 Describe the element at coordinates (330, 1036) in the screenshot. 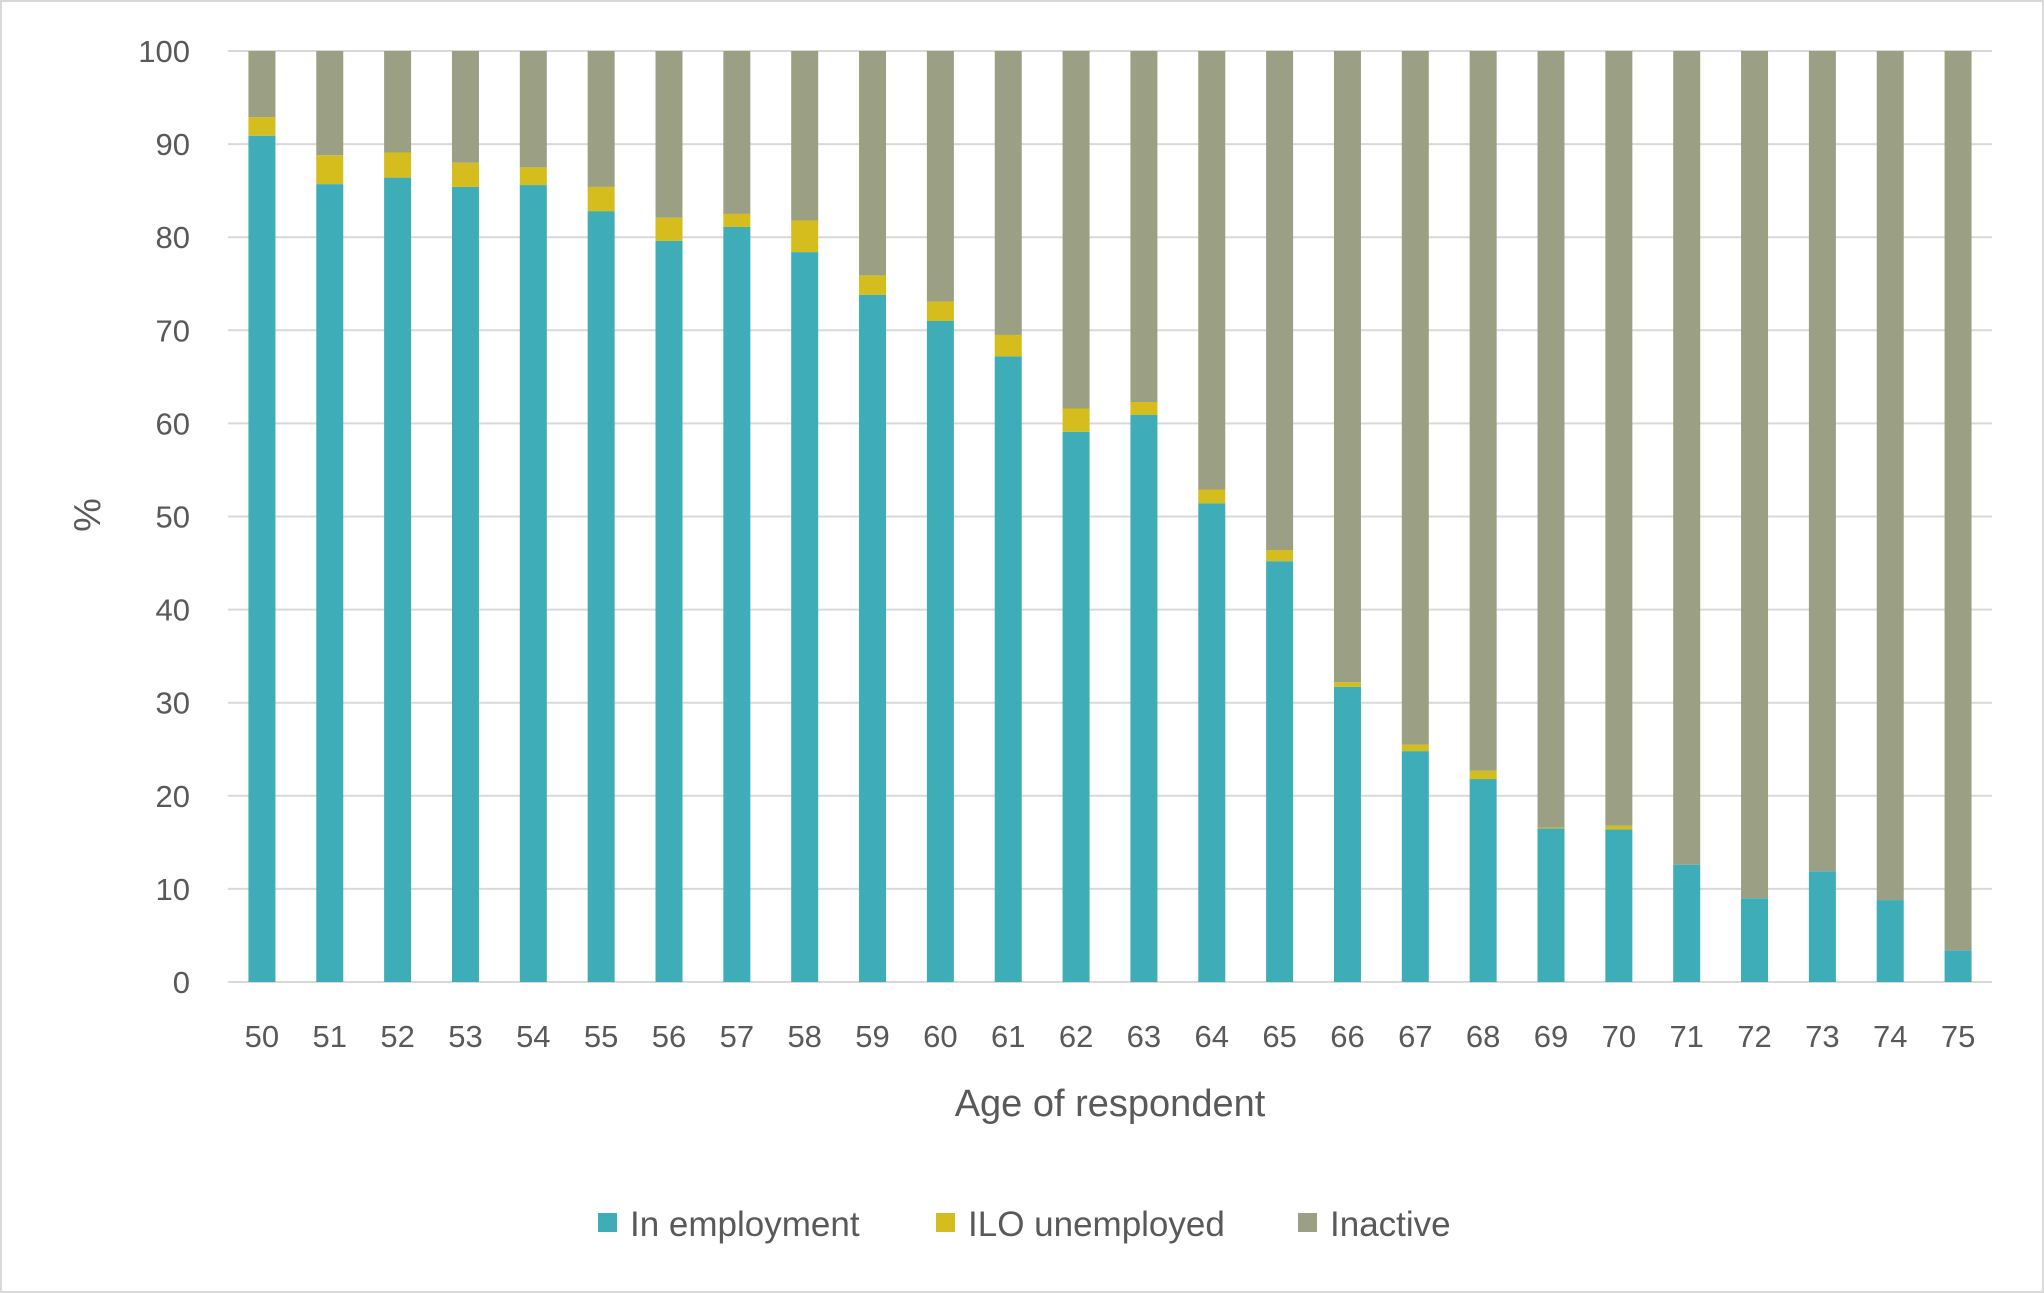

I see `x-tick-label: 51` at that location.